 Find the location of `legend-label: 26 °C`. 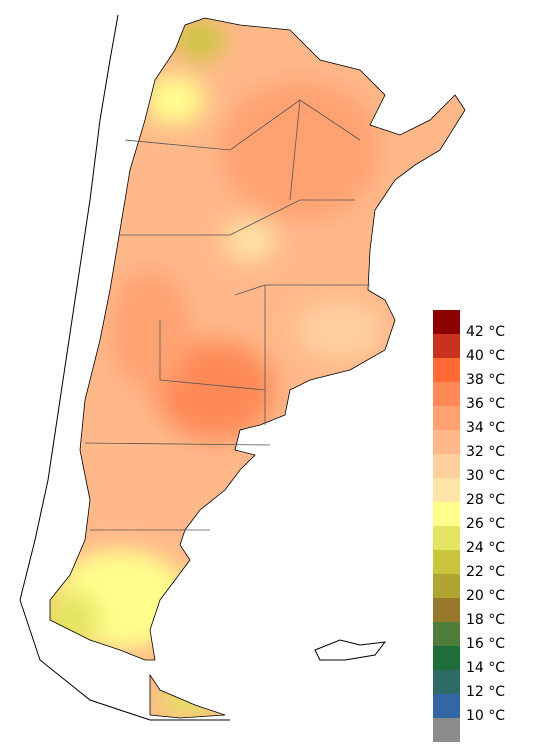

legend-label: 26 °C is located at coordinates (485, 524).